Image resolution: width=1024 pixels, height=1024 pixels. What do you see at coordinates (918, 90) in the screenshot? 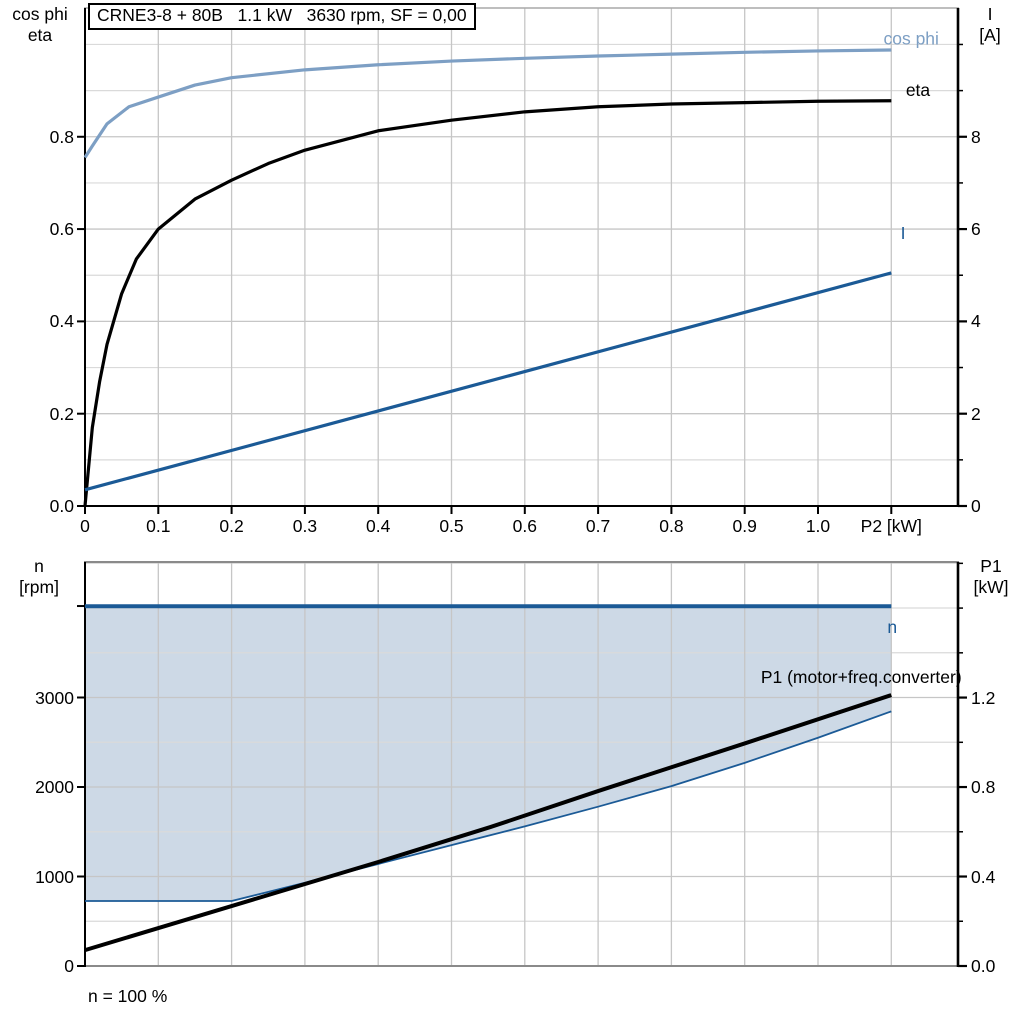
I see `eta-curve-label: eta` at bounding box center [918, 90].